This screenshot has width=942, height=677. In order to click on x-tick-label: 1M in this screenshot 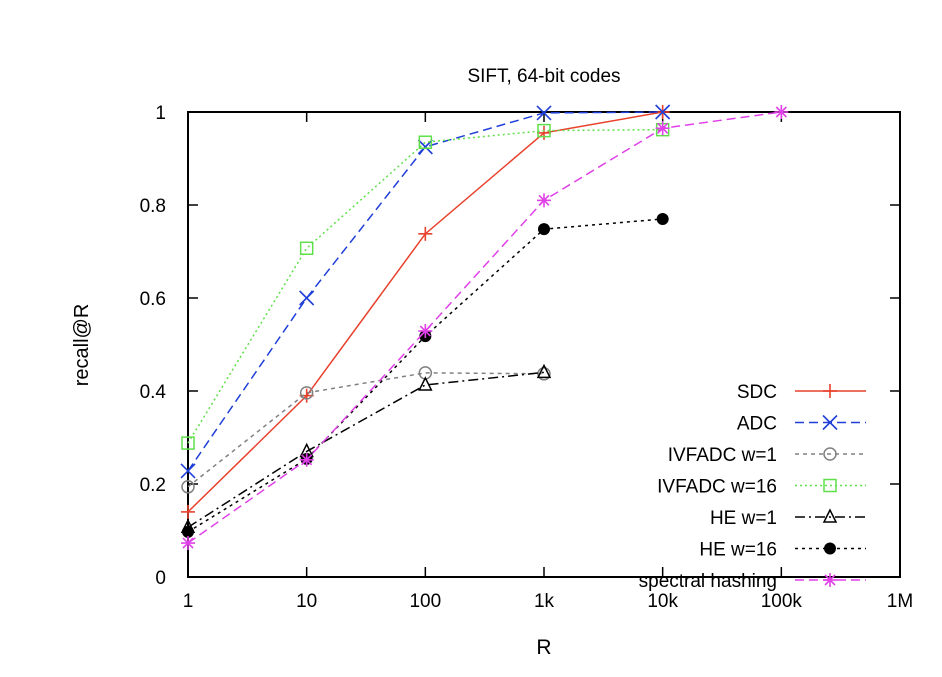, I will do `click(900, 601)`.